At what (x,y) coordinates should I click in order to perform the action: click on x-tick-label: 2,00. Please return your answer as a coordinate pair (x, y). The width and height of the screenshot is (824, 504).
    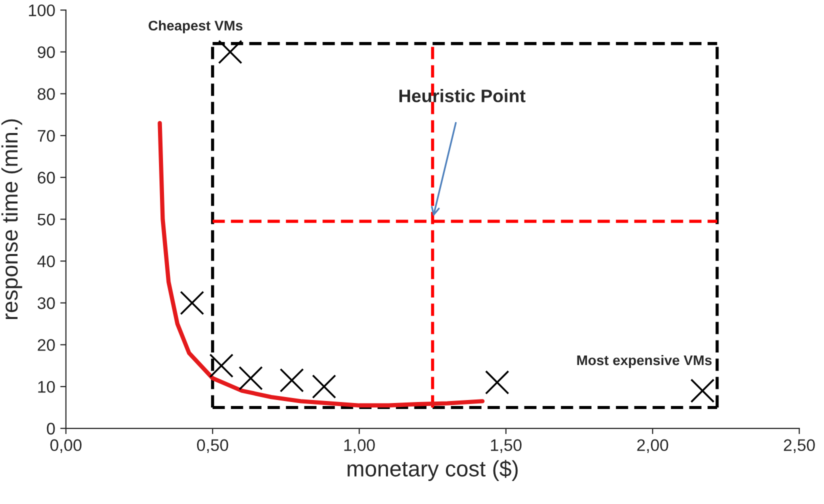
    Looking at the image, I should click on (652, 446).